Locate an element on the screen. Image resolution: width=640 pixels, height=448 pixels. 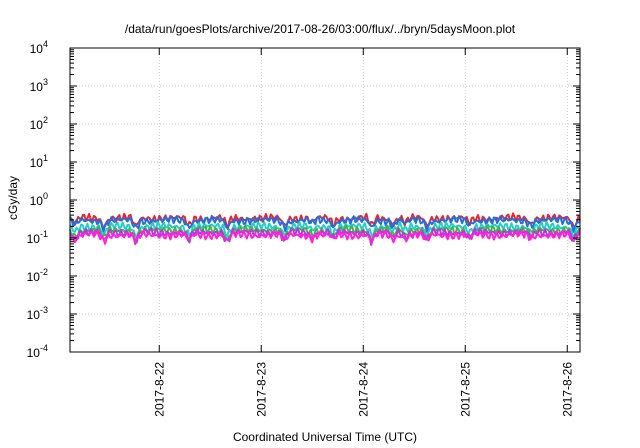
y-tick-label: 10⁻⁴ is located at coordinates (37, 351).